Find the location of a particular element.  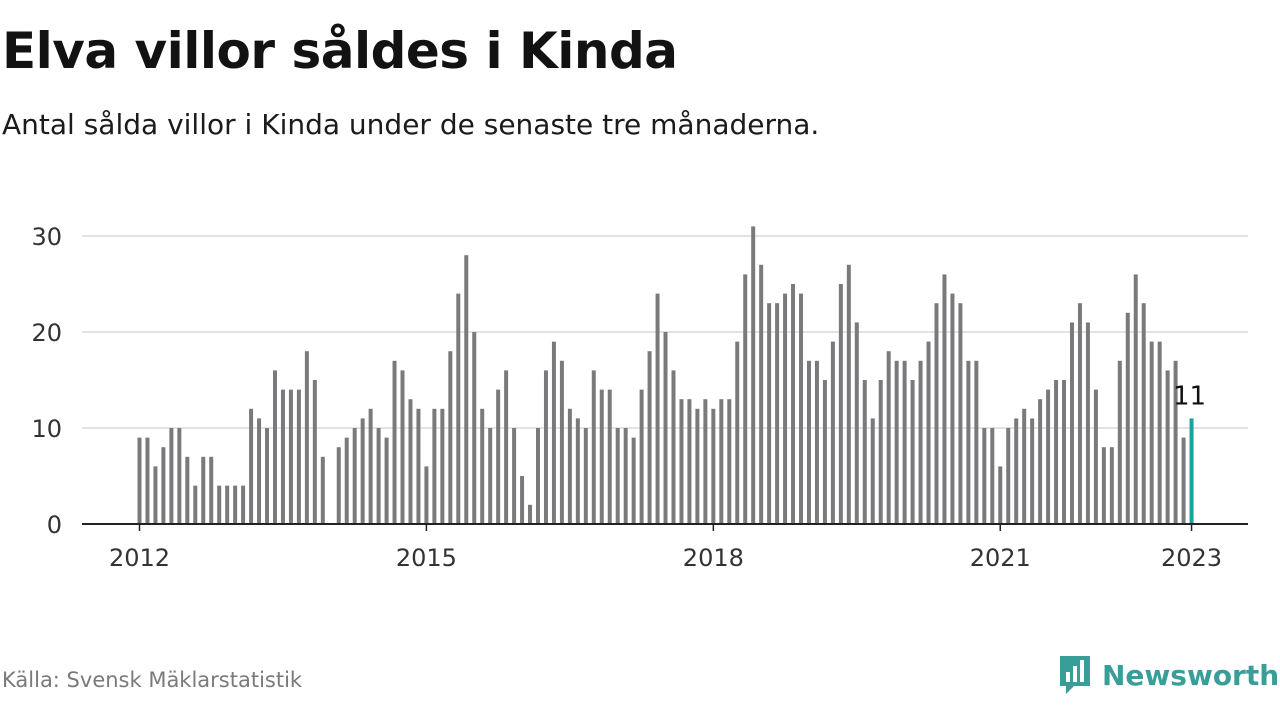

bar-chart-icon is located at coordinates (1075, 675).